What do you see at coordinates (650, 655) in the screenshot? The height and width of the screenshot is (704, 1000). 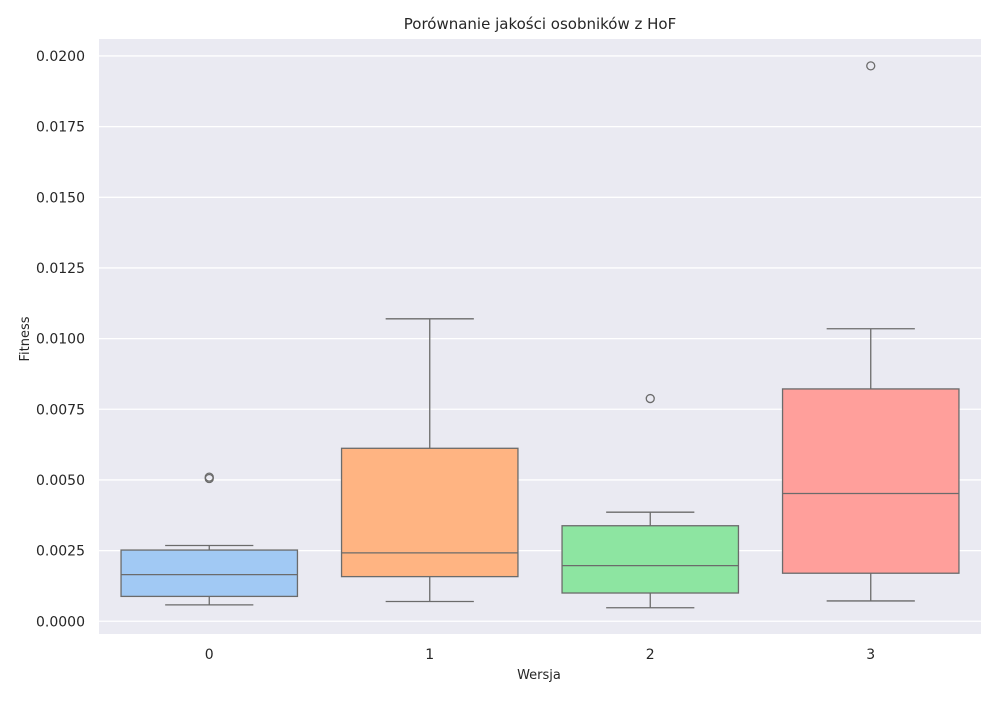 I see `x-tick-label: 2` at bounding box center [650, 655].